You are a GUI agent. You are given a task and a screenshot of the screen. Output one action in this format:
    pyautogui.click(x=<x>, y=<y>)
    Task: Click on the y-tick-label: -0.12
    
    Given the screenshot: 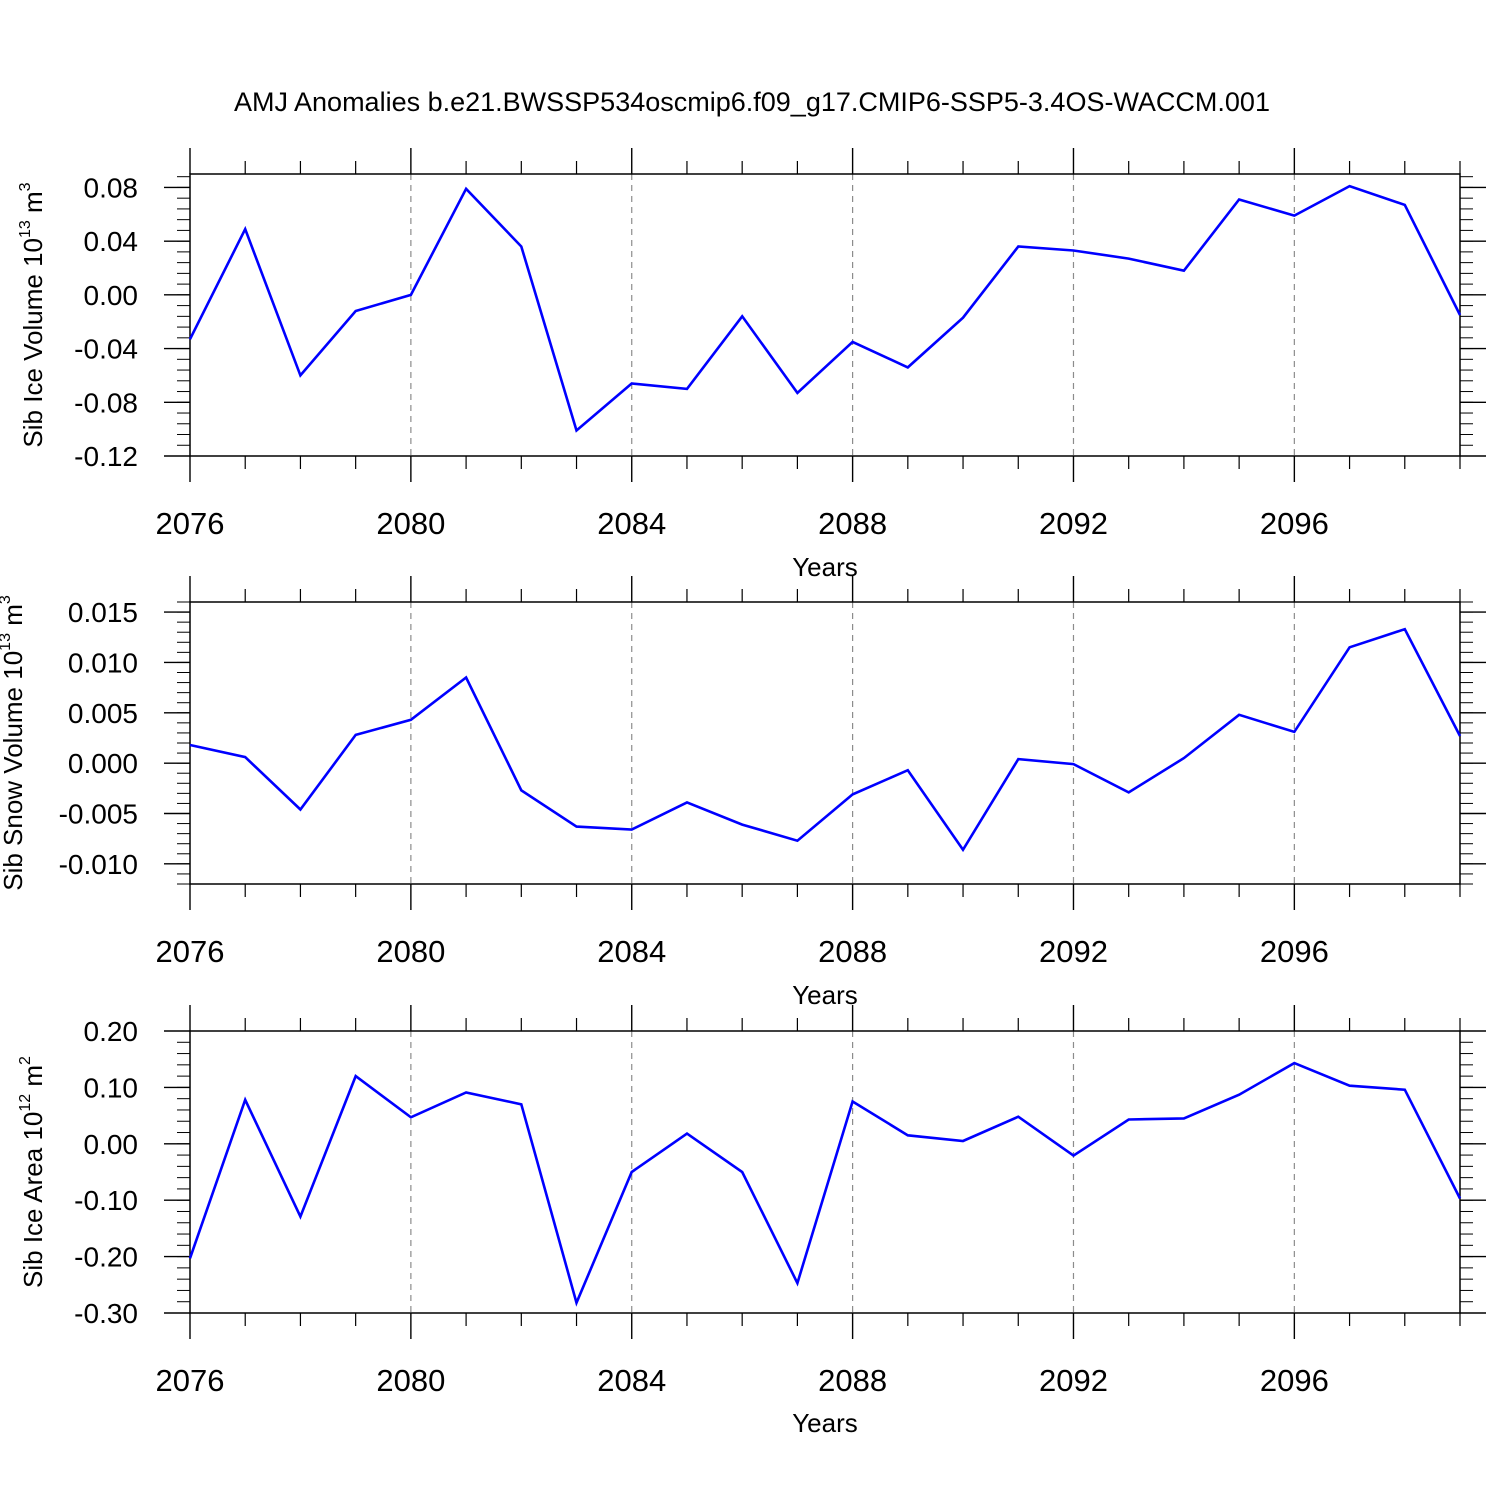 What is the action you would take?
    pyautogui.click(x=106, y=456)
    